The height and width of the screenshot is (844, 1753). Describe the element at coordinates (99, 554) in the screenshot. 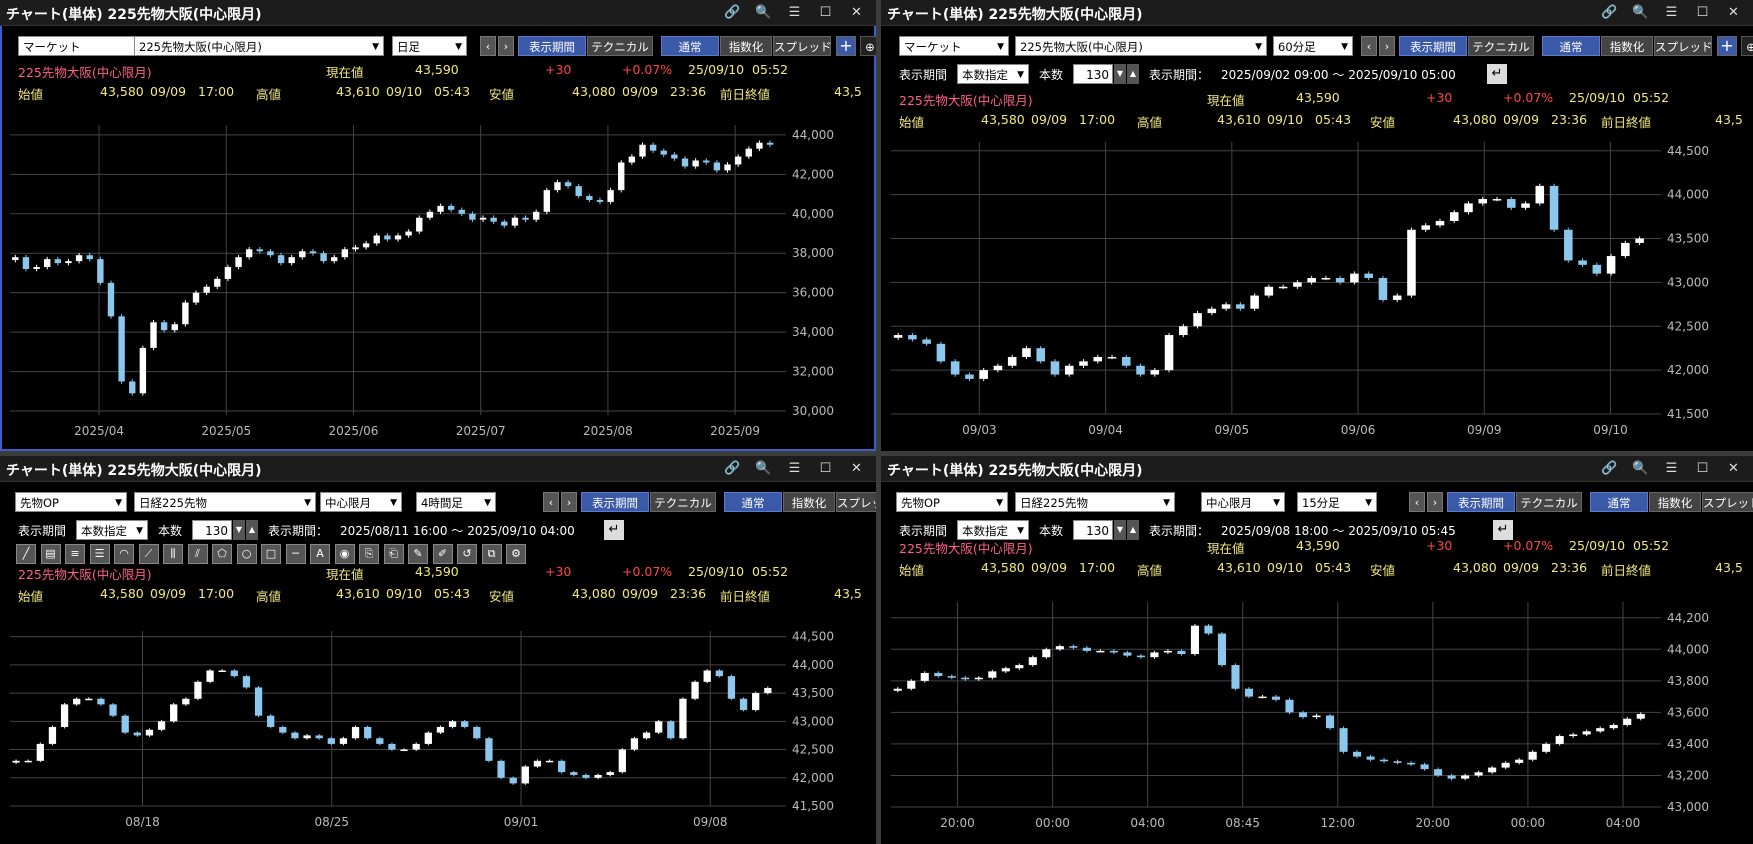

I see `hlines2-icon: ☰` at that location.